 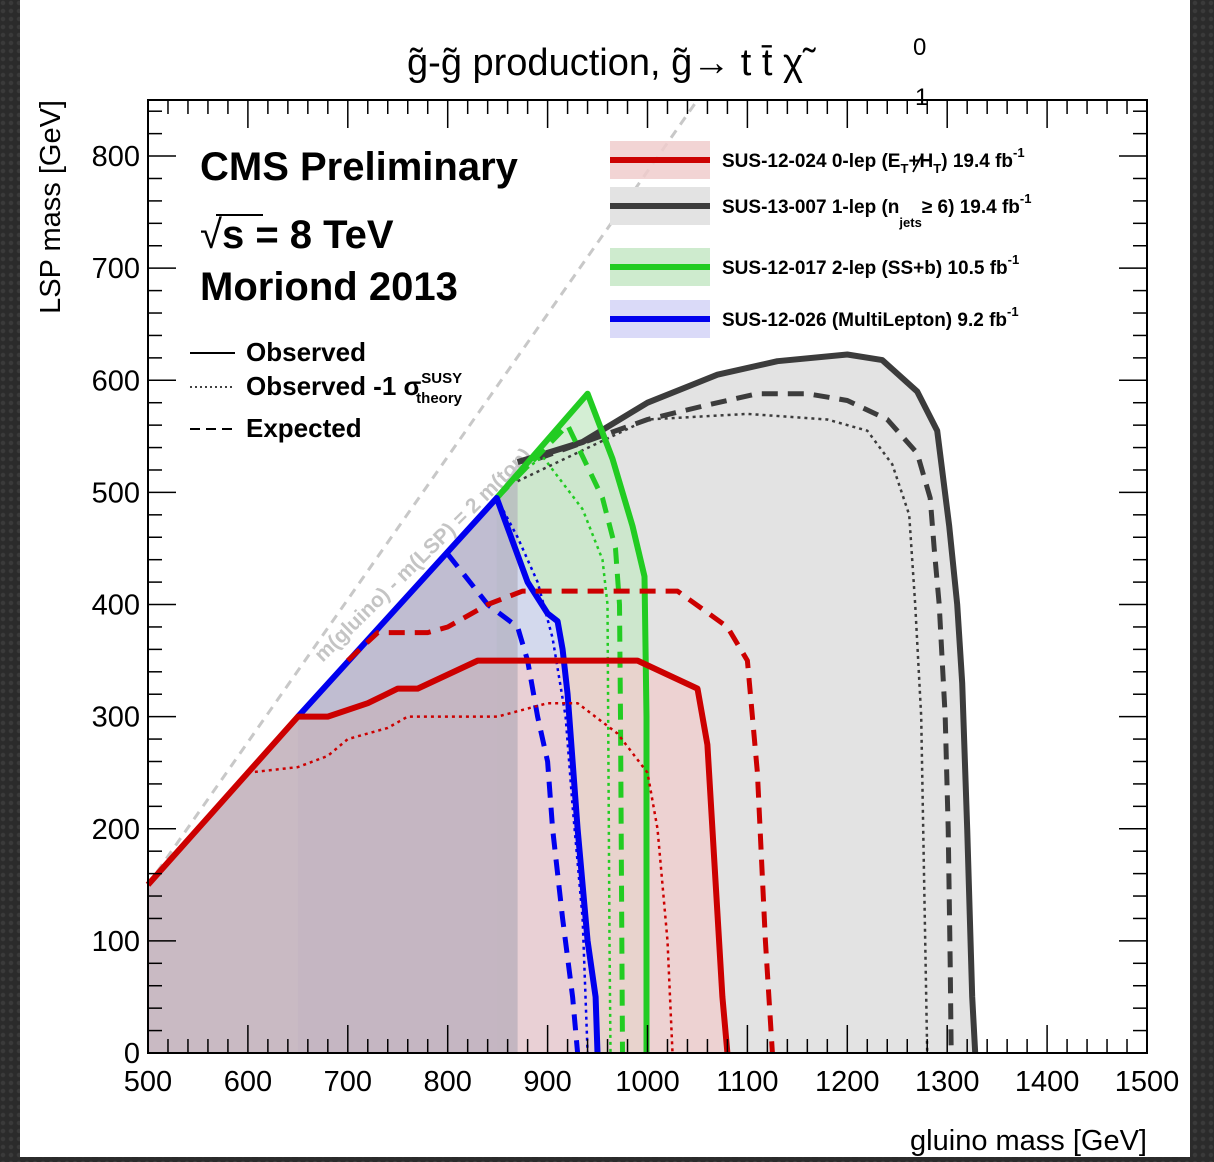 What do you see at coordinates (329, 287) in the screenshot?
I see `conference-label: Moriond 2013` at bounding box center [329, 287].